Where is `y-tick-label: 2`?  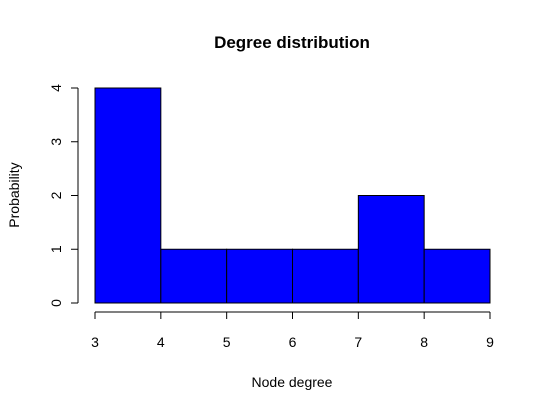
y-tick-label: 2 is located at coordinates (56, 195).